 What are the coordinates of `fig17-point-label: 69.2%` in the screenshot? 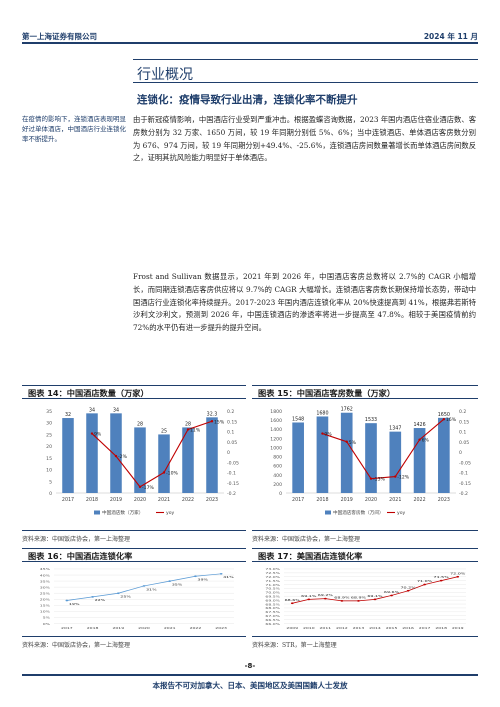 It's located at (325, 595).